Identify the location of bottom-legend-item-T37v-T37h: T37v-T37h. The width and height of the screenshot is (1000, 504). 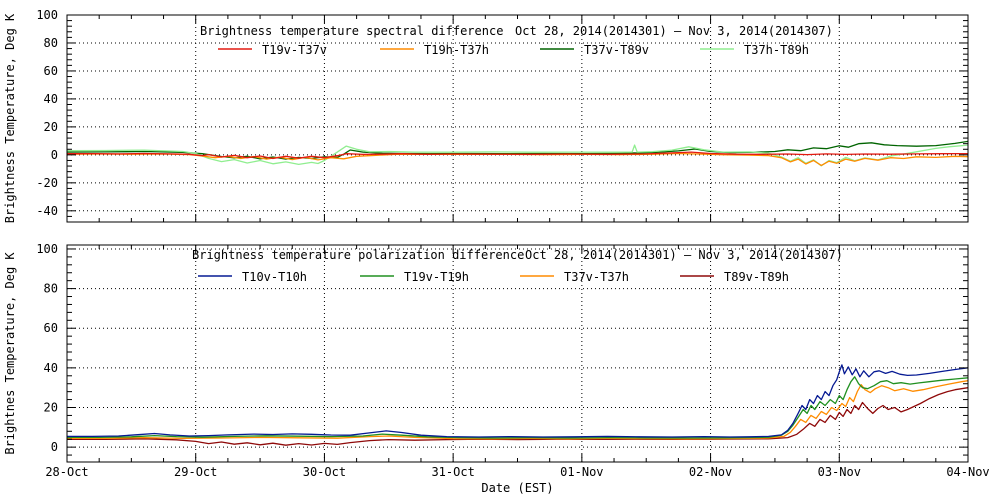
(574, 277).